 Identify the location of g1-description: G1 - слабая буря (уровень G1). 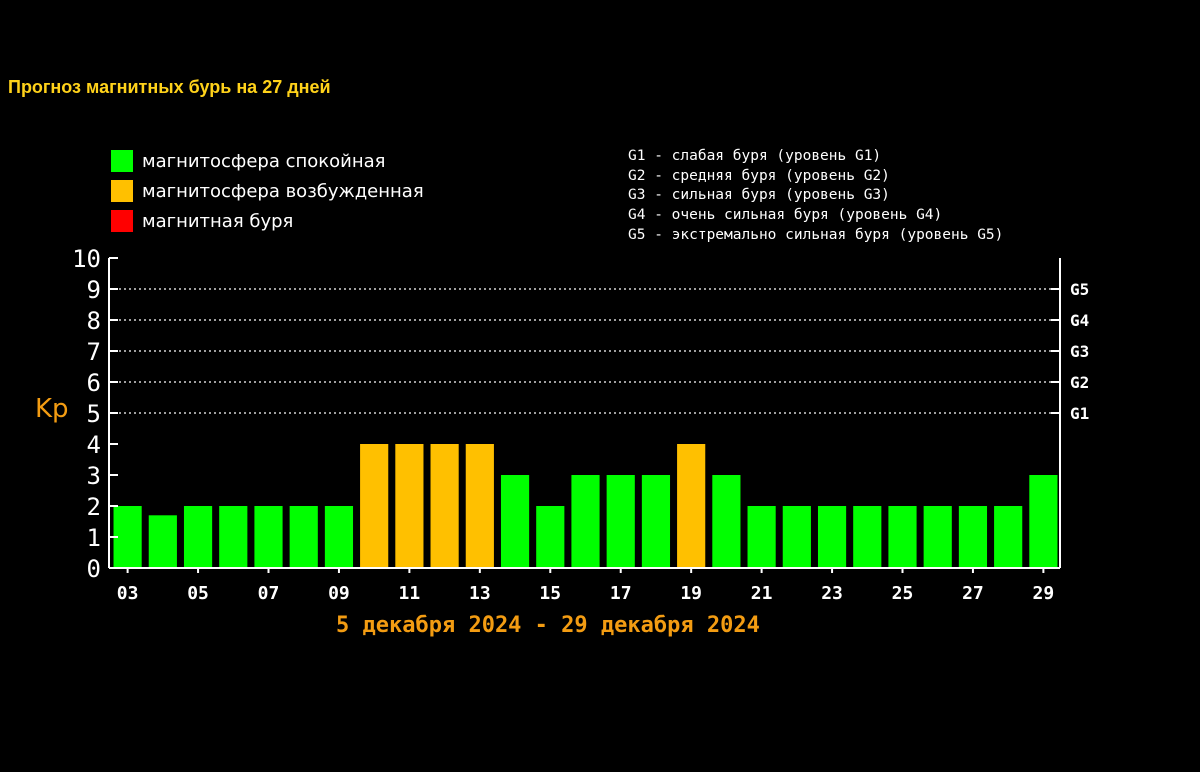
(755, 156).